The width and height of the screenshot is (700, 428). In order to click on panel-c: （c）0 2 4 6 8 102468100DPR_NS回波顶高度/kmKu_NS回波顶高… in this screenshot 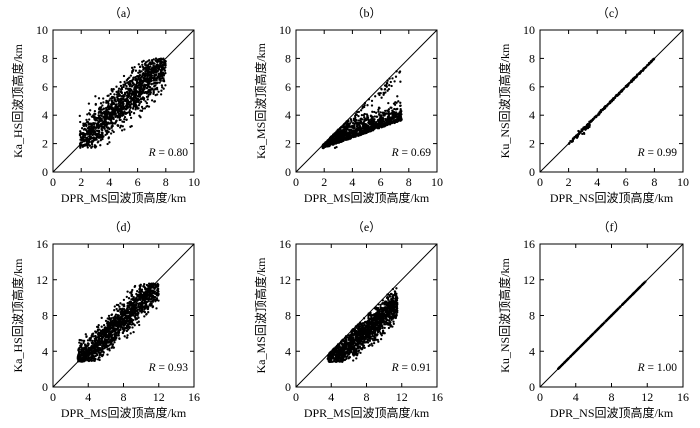, I will do `click(593, 105)`.